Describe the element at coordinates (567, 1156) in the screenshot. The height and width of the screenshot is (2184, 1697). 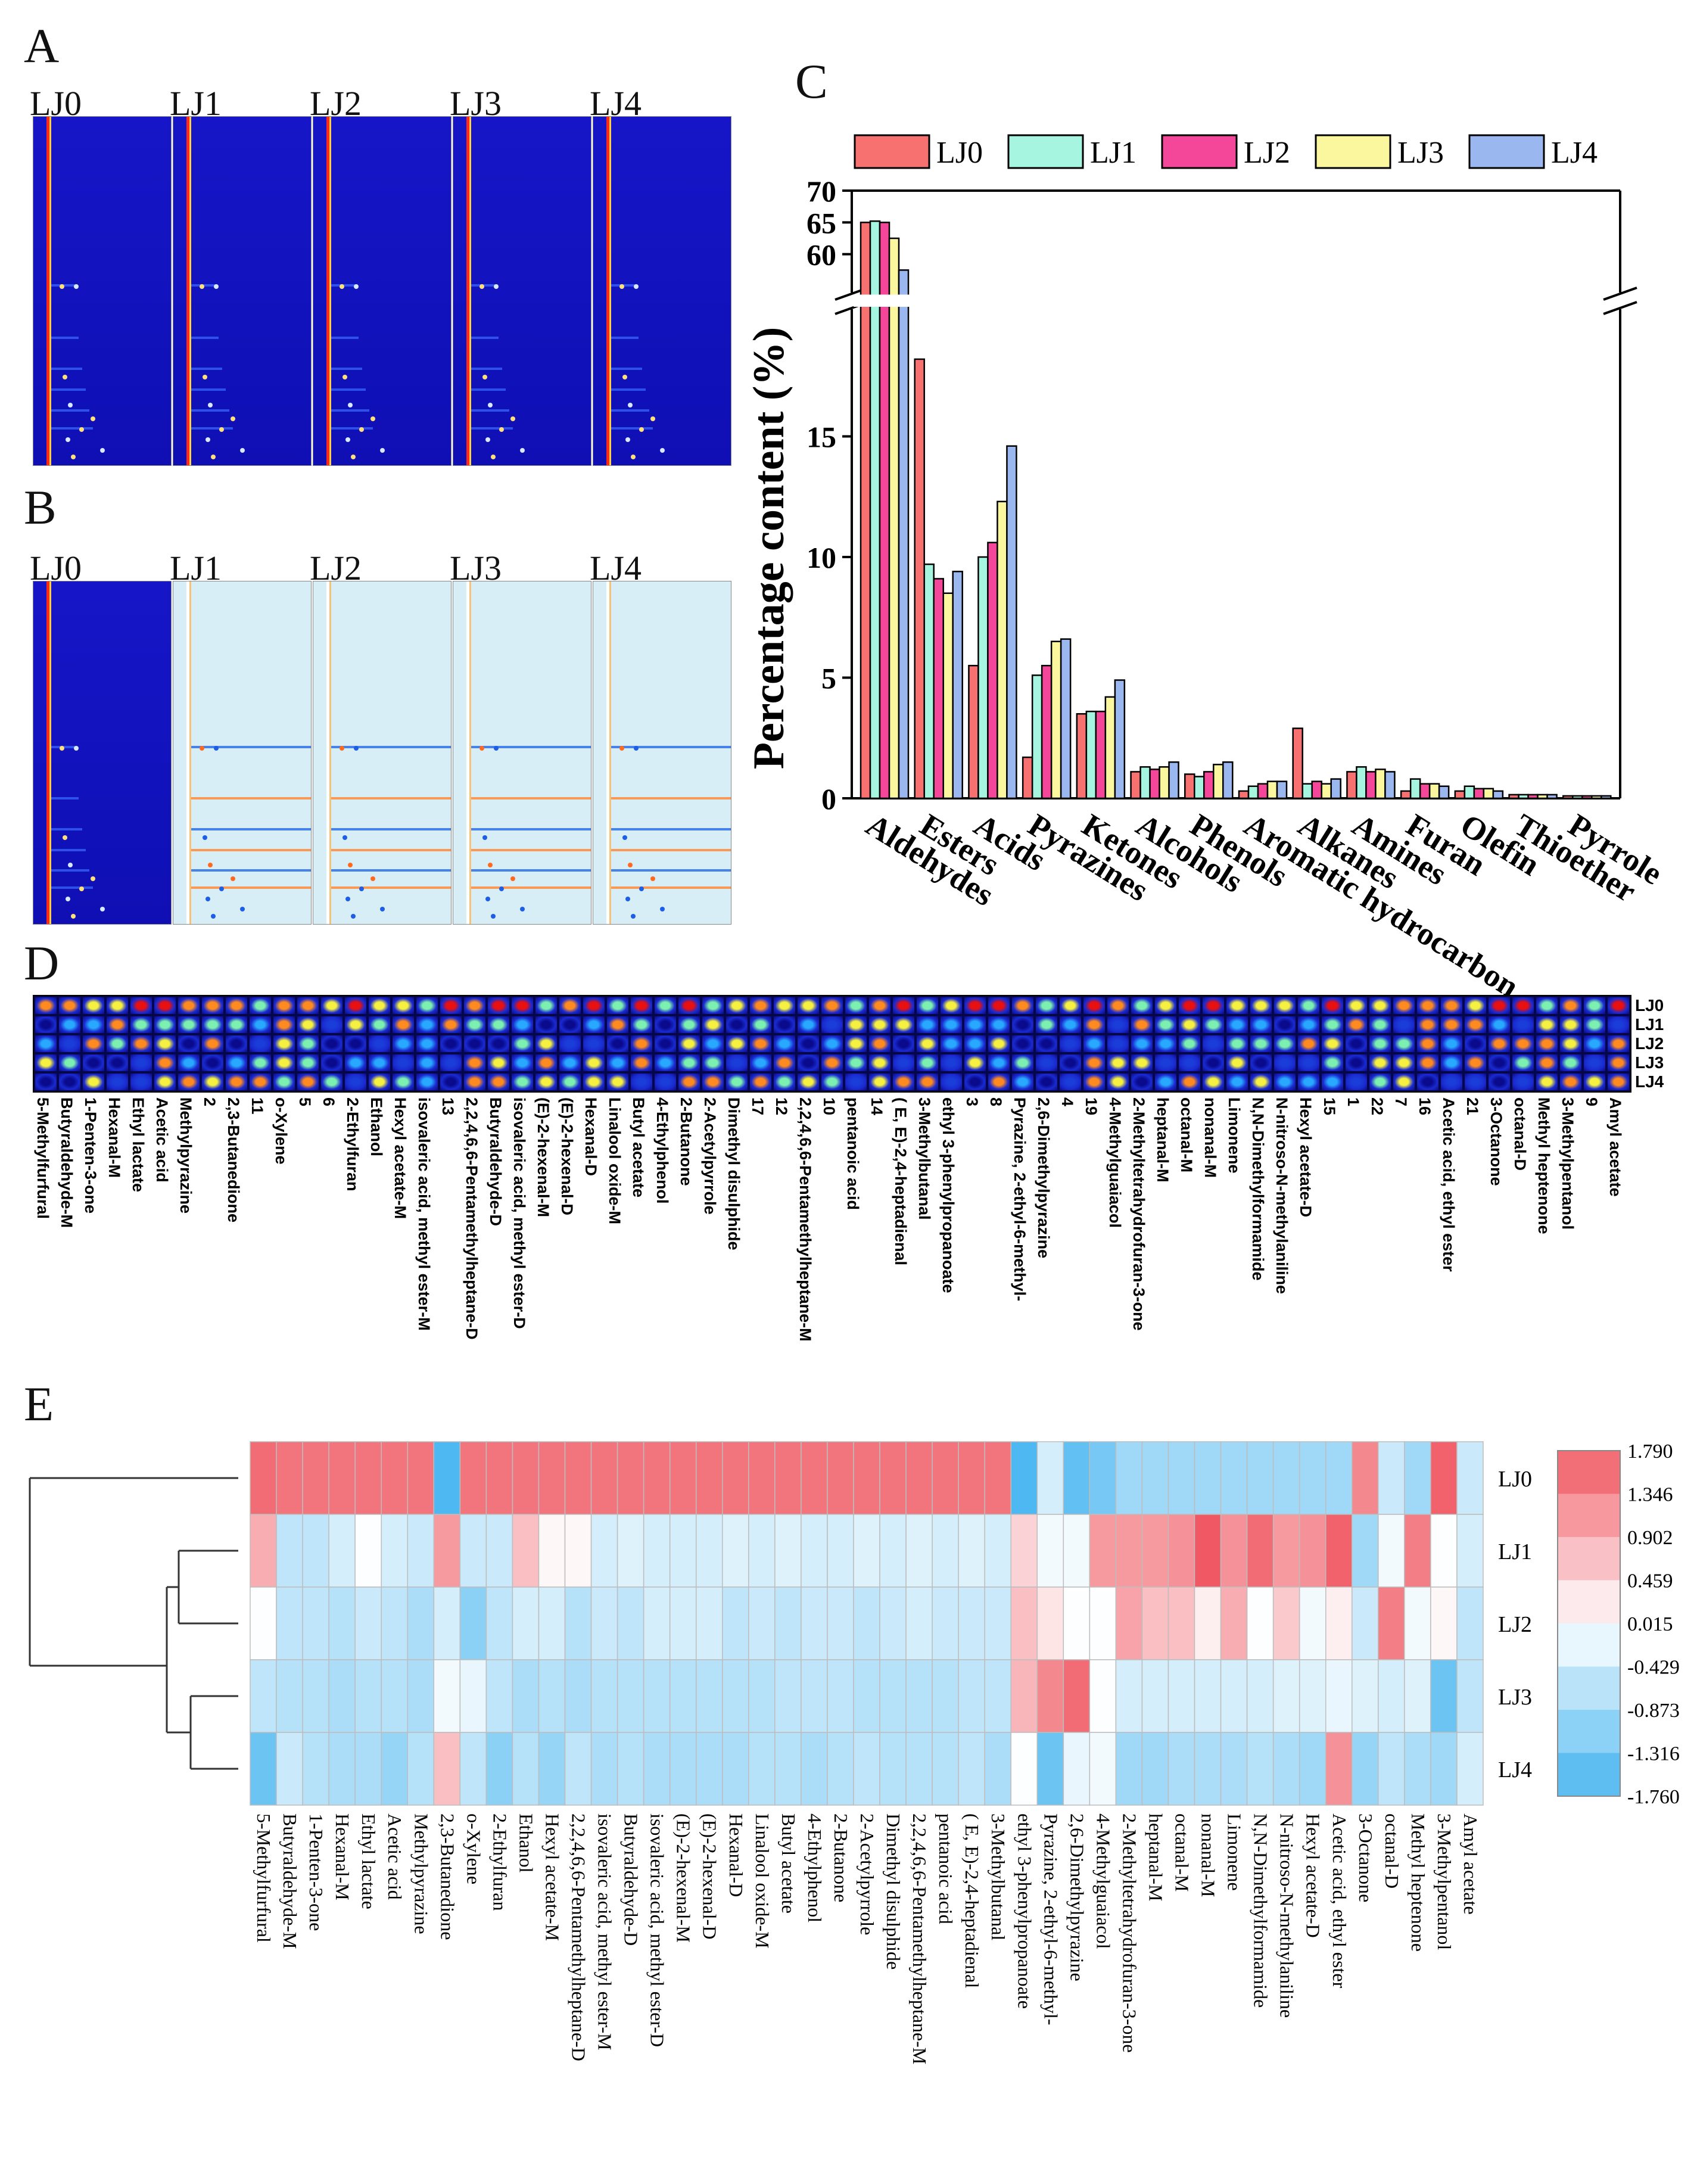
I see `d-column-label: (E)-2-hexenal-D` at that location.